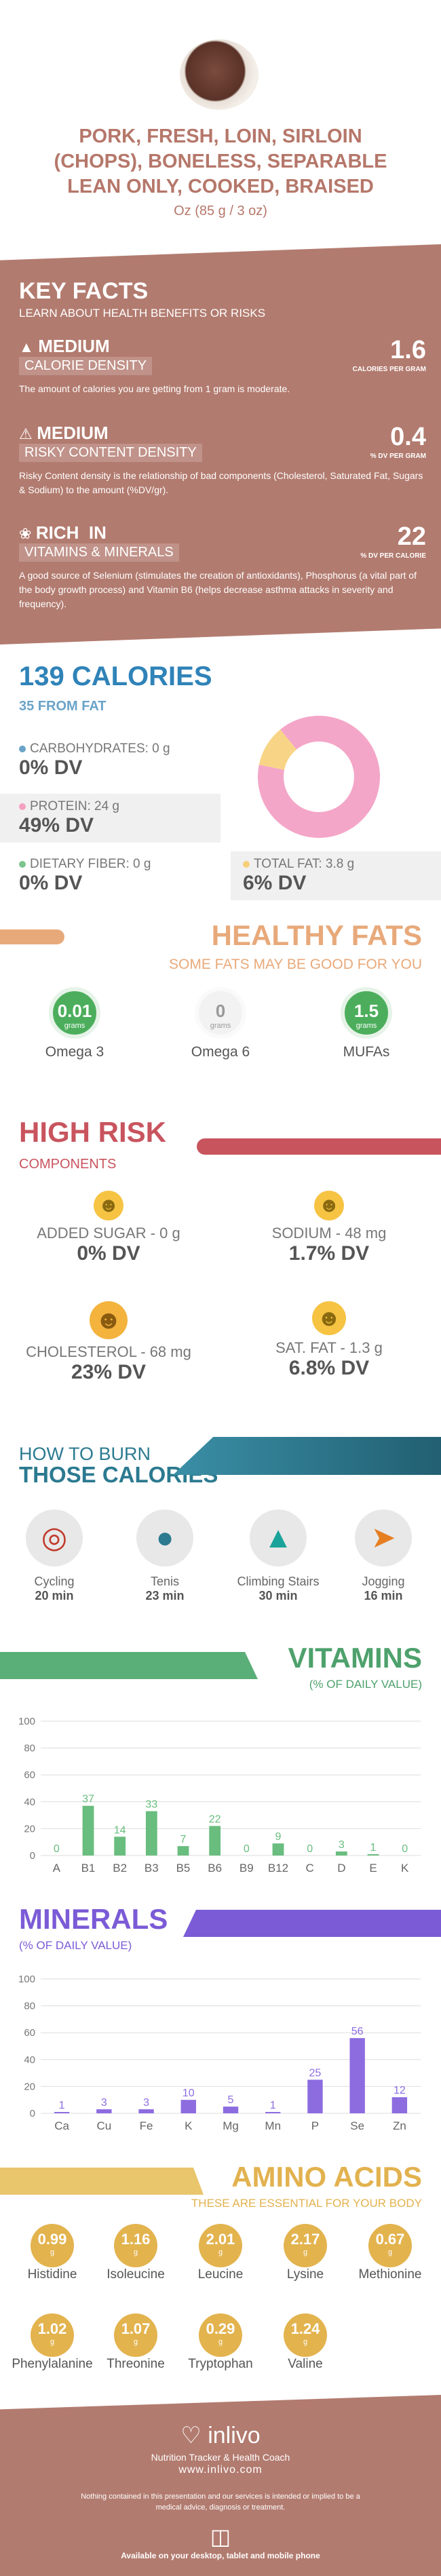  Describe the element at coordinates (357, 2125) in the screenshot. I see `mineral-category-label: Se` at that location.